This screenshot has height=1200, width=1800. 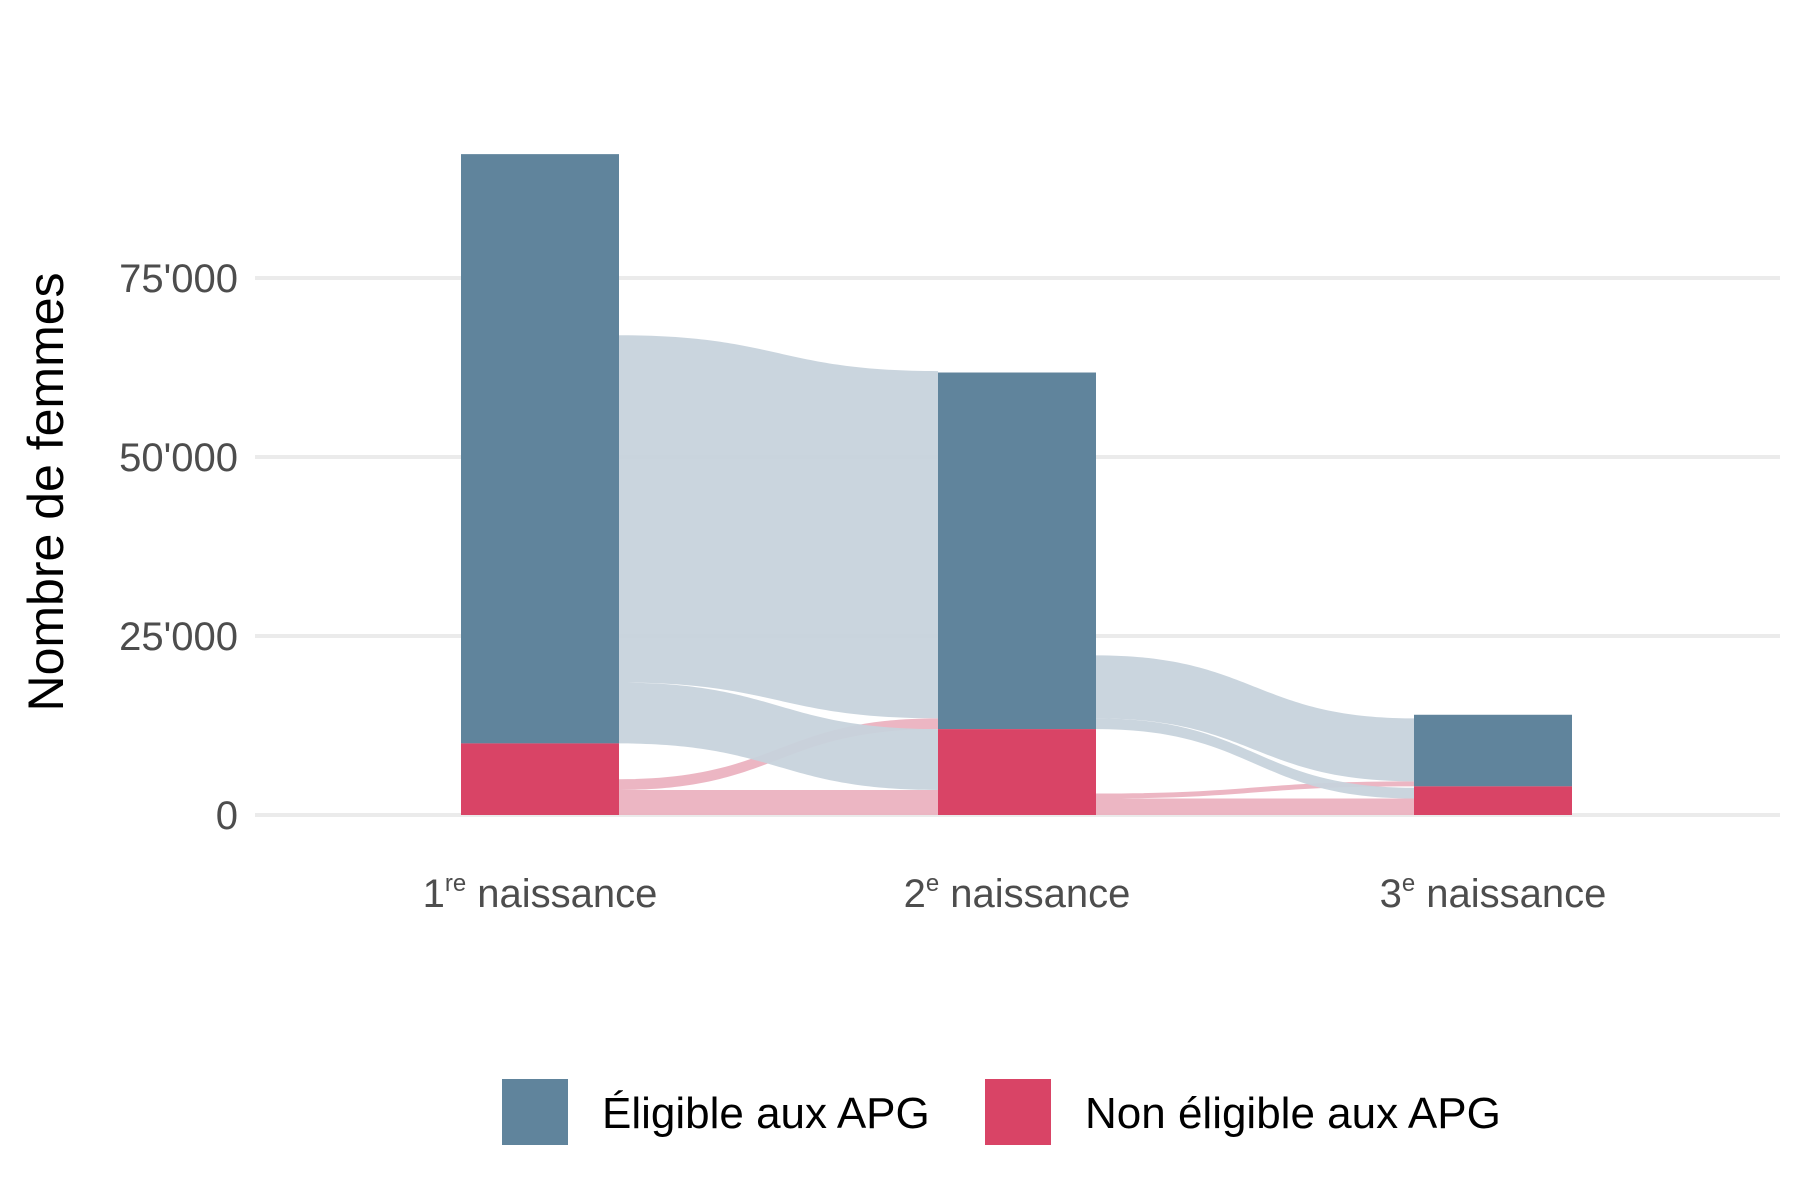 What do you see at coordinates (178, 547) in the screenshot?
I see `y-axis: 0 25'000 50'000 75'000` at bounding box center [178, 547].